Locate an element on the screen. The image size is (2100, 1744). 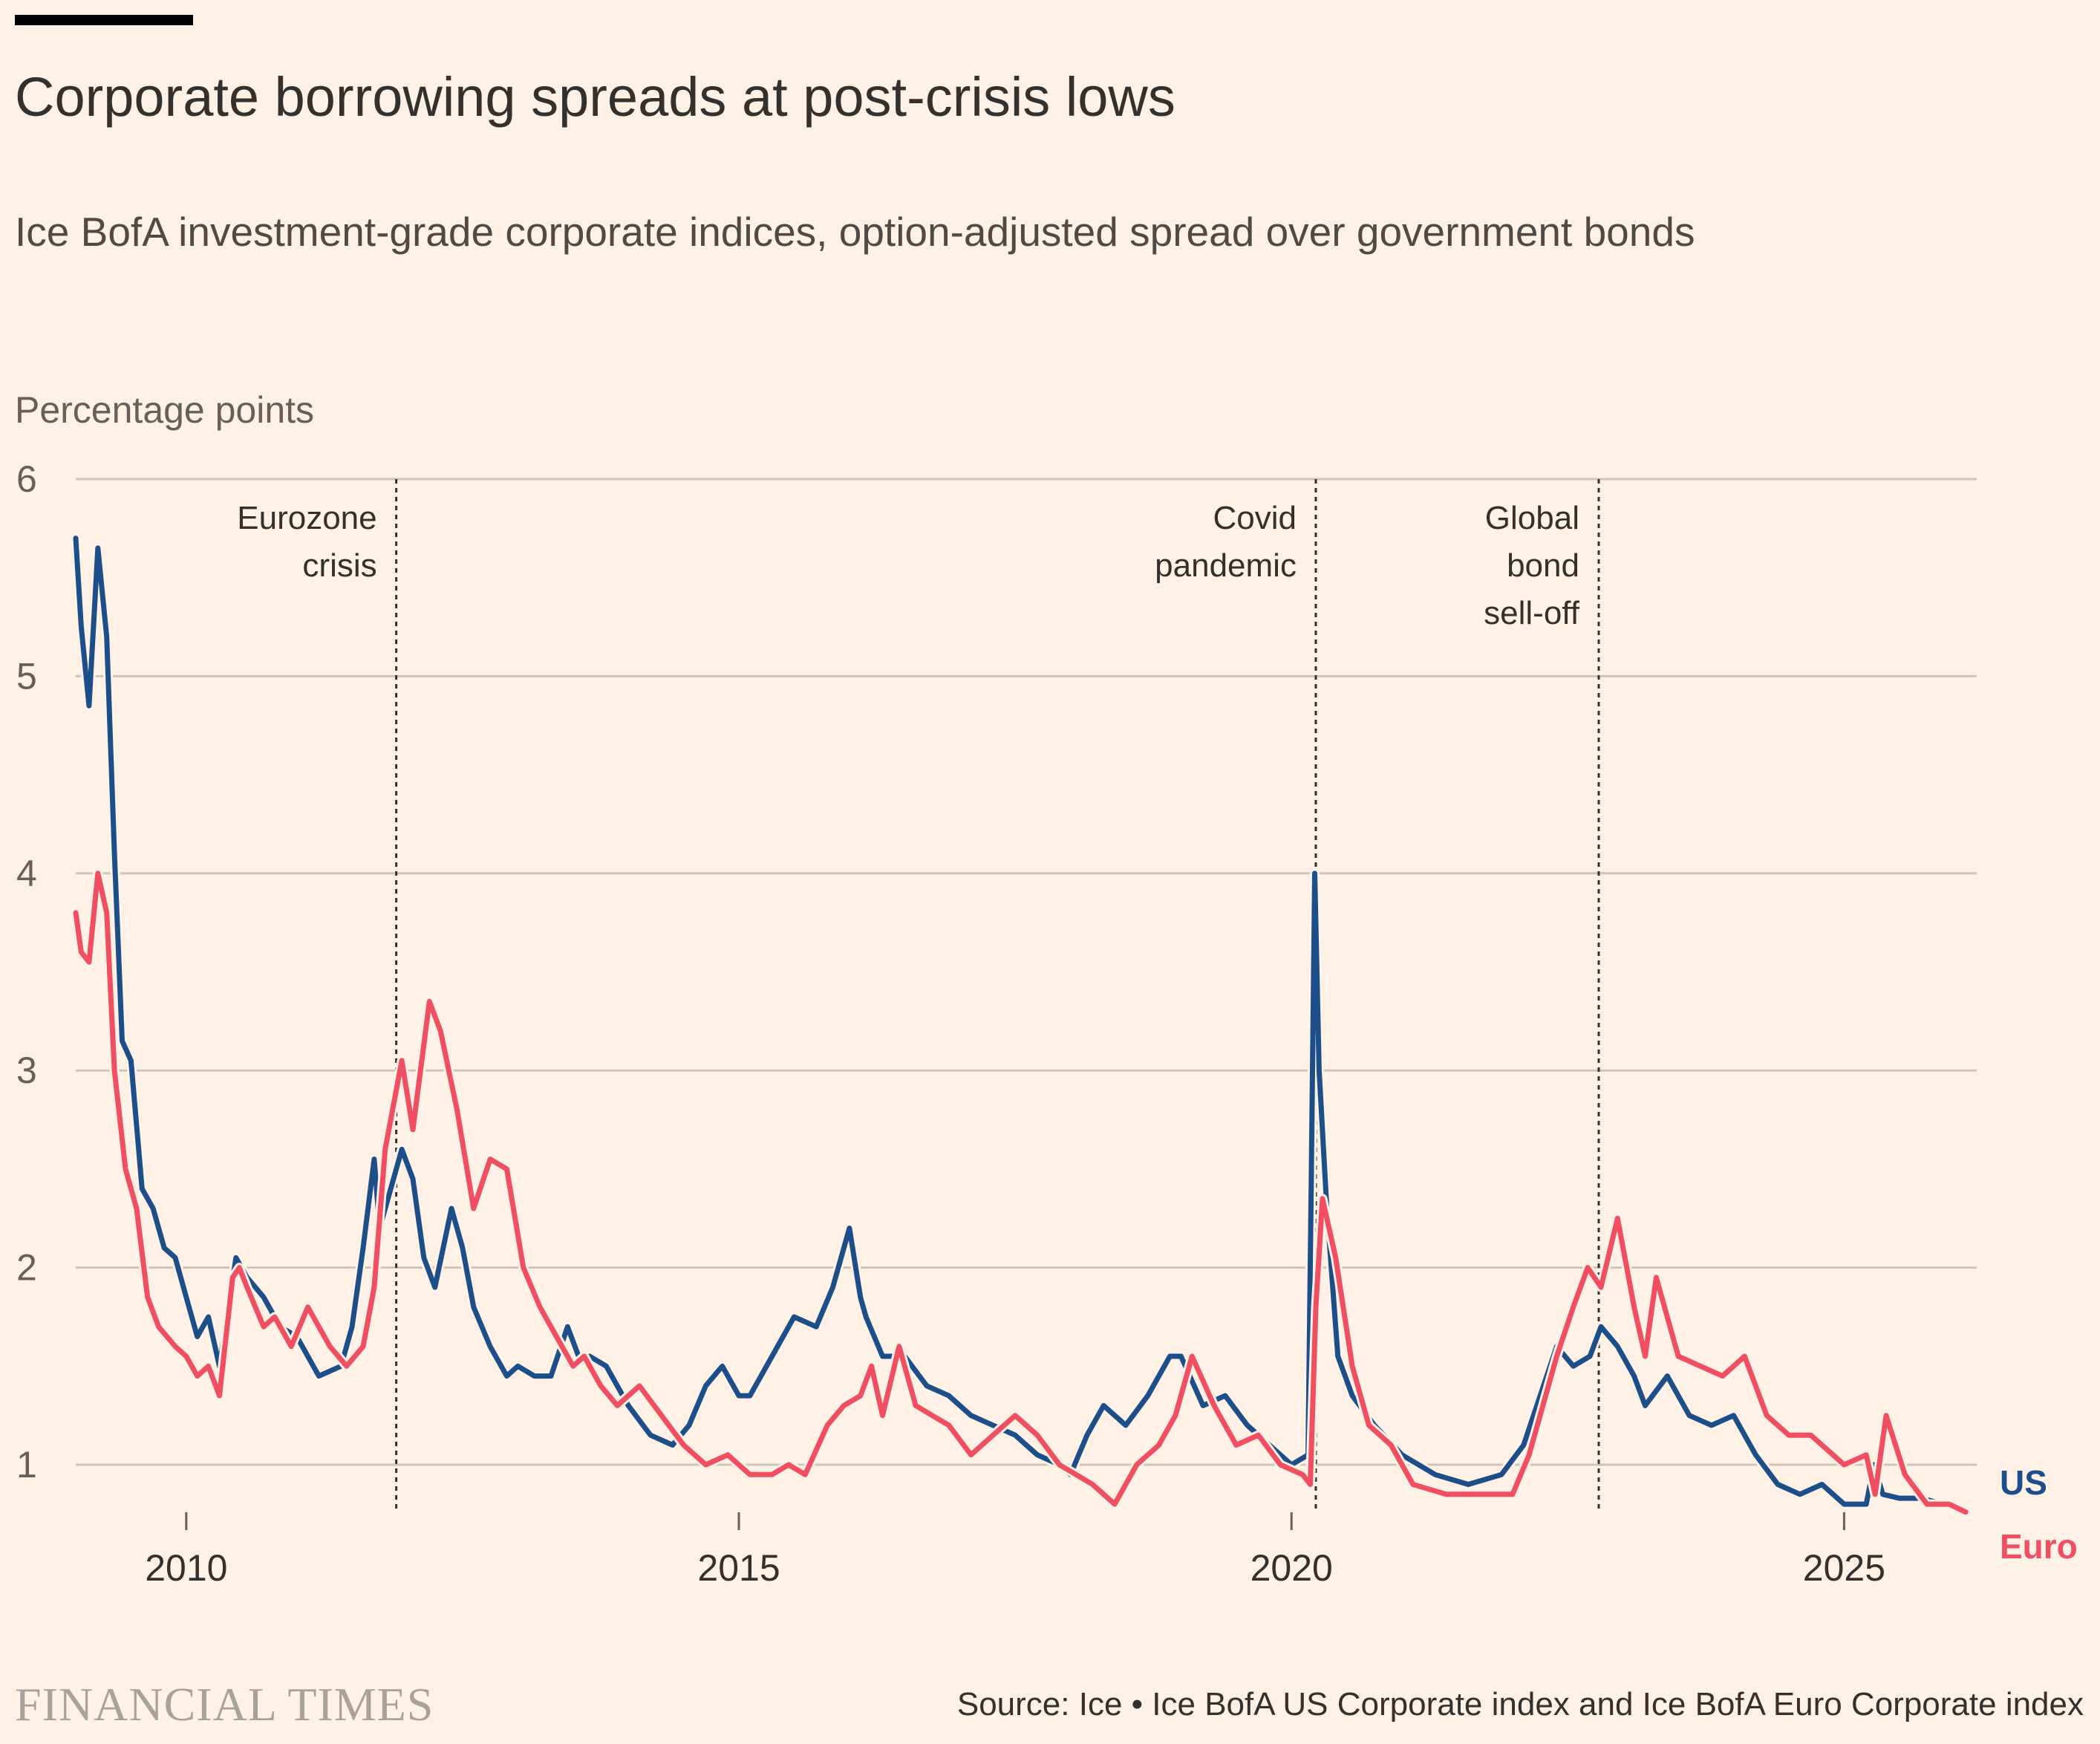
ft-logo: FINANCIAL TIMES is located at coordinates (224, 1704).